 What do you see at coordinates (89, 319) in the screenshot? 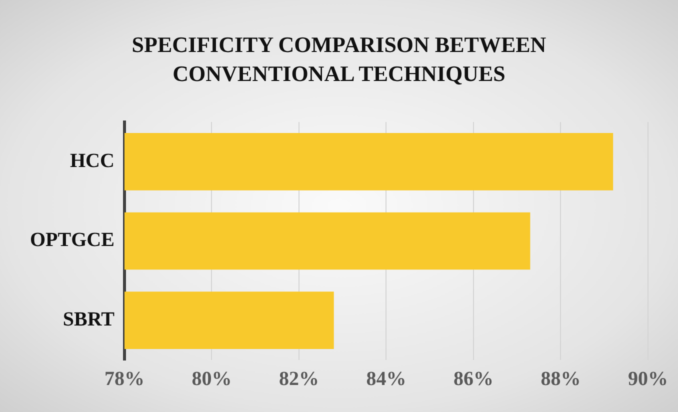
I see `y-tick-label: SBRT` at bounding box center [89, 319].